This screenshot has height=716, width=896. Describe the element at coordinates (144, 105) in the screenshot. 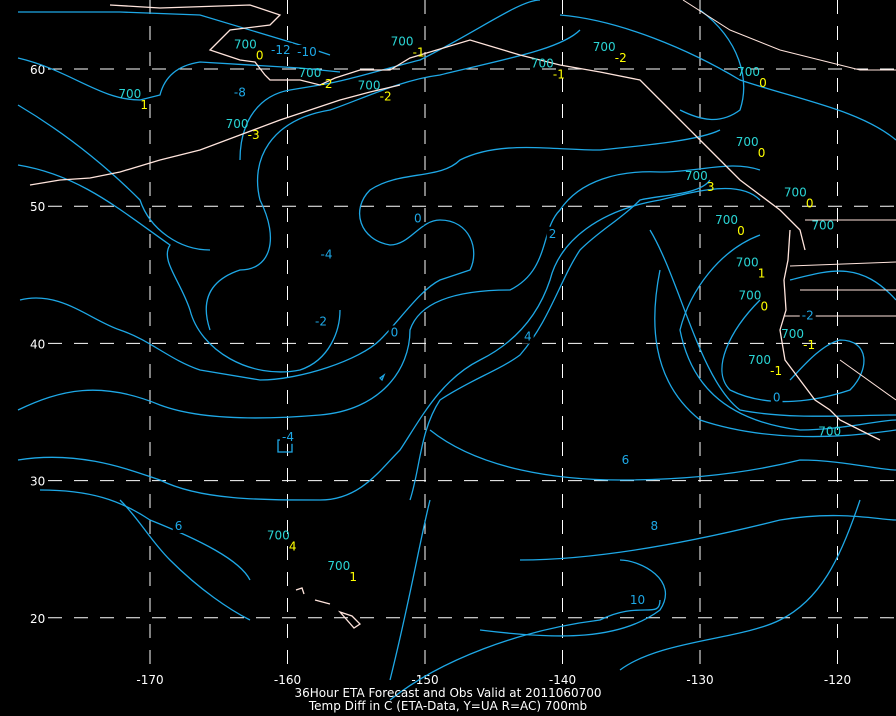

I see `station-temp-diff: 1` at that location.